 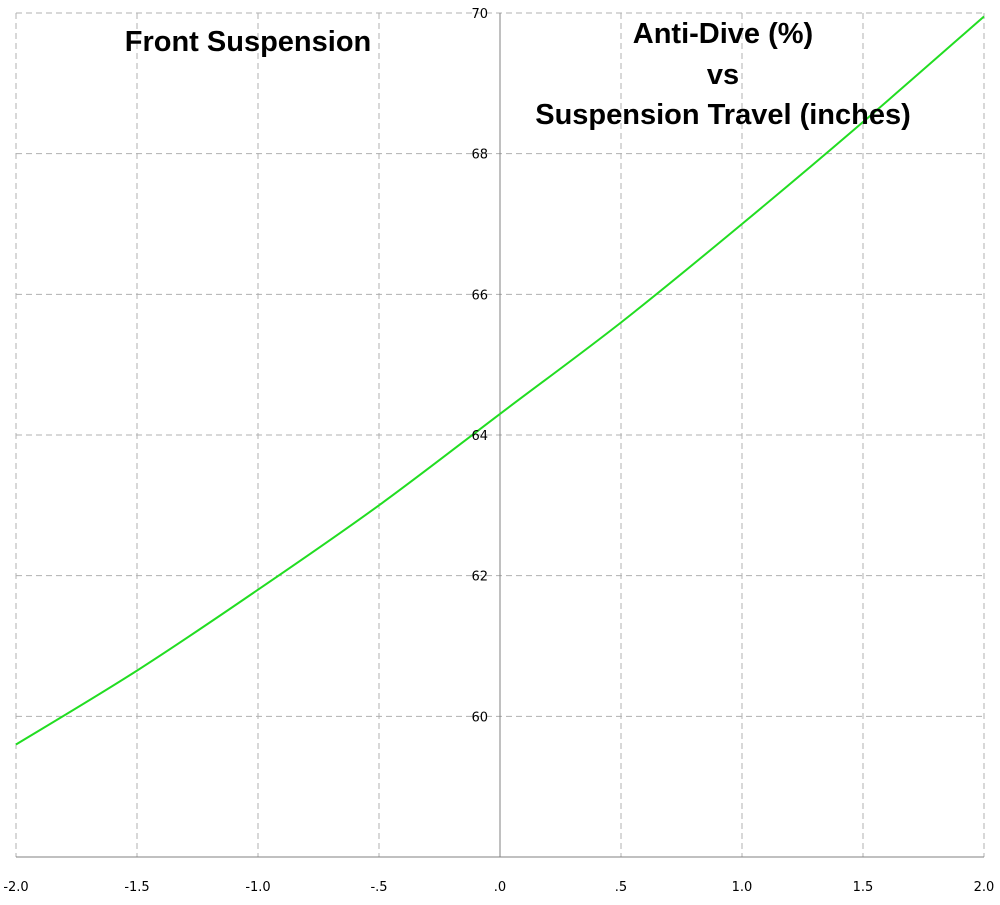 What do you see at coordinates (15, 887) in the screenshot?
I see `x-tick-label-0: -2.0` at bounding box center [15, 887].